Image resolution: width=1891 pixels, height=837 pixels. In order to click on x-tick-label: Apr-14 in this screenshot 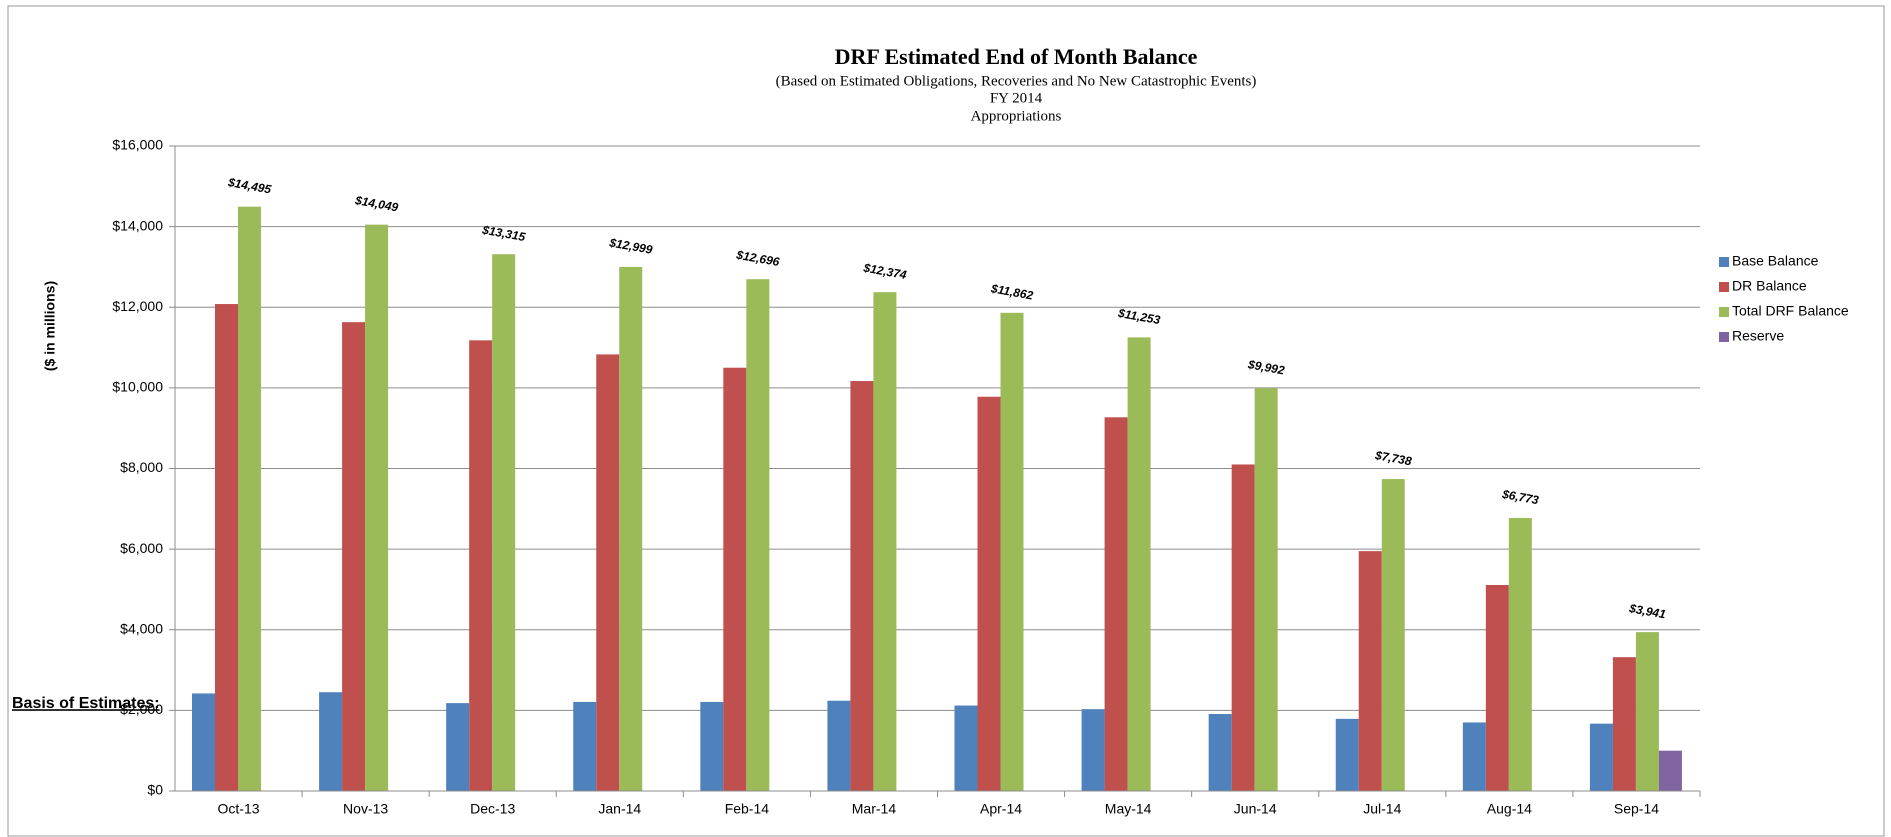, I will do `click(1001, 809)`.